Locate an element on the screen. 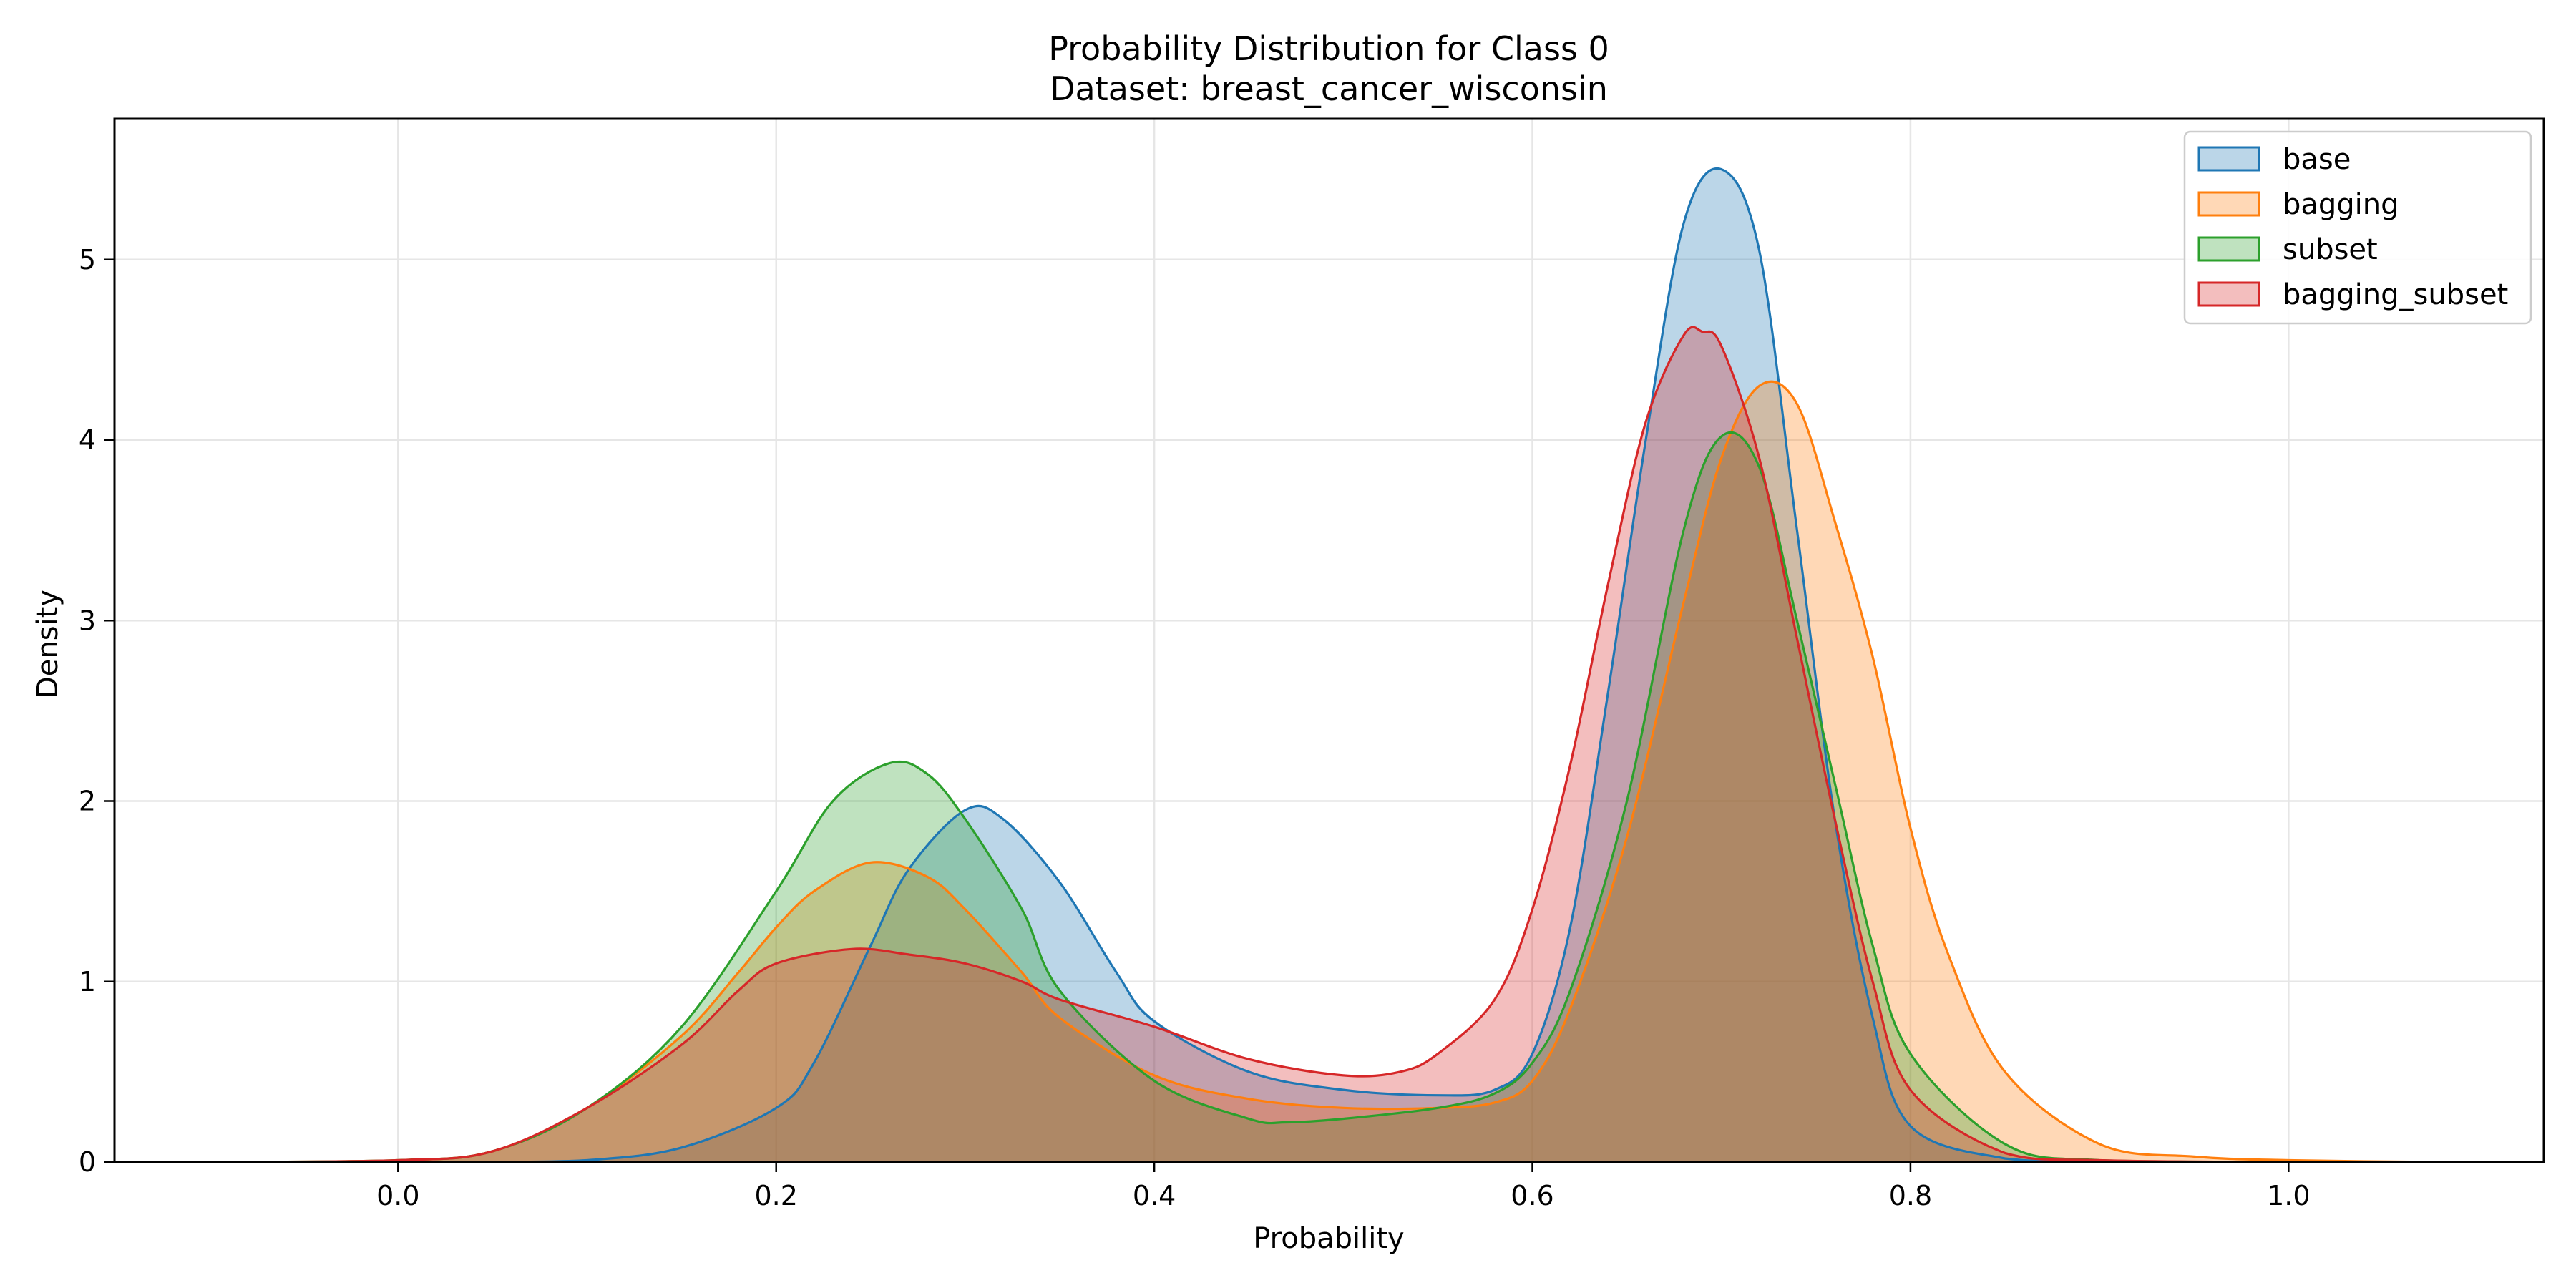 The width and height of the screenshot is (2576, 1288). x-tick-label: 0.0 is located at coordinates (397, 1195).